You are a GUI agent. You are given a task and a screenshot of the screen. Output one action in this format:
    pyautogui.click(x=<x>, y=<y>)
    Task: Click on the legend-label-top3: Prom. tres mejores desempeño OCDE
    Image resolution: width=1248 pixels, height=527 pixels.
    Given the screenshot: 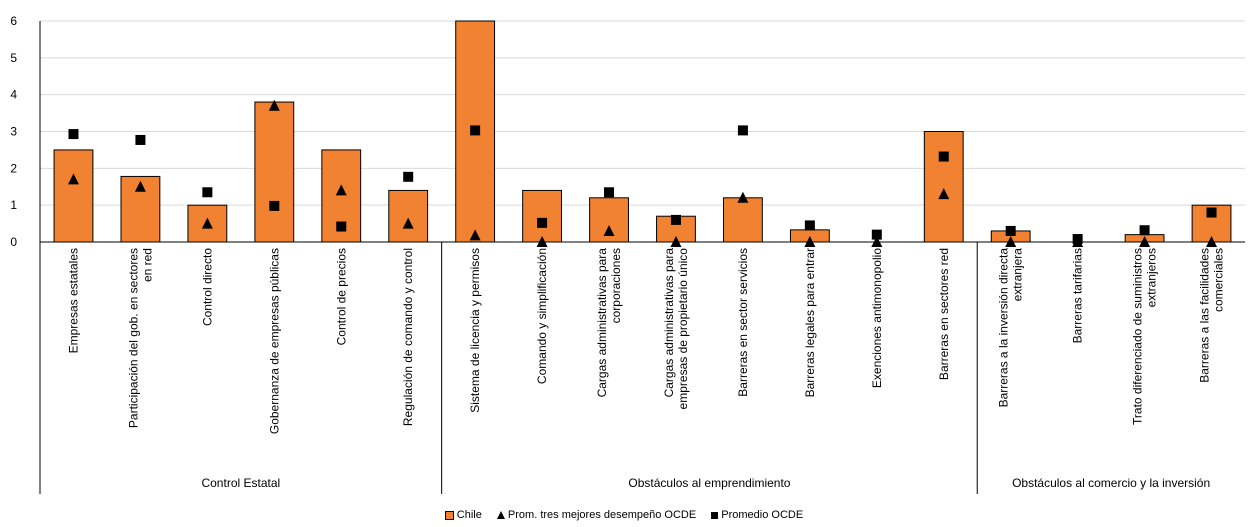 What is the action you would take?
    pyautogui.click(x=602, y=515)
    